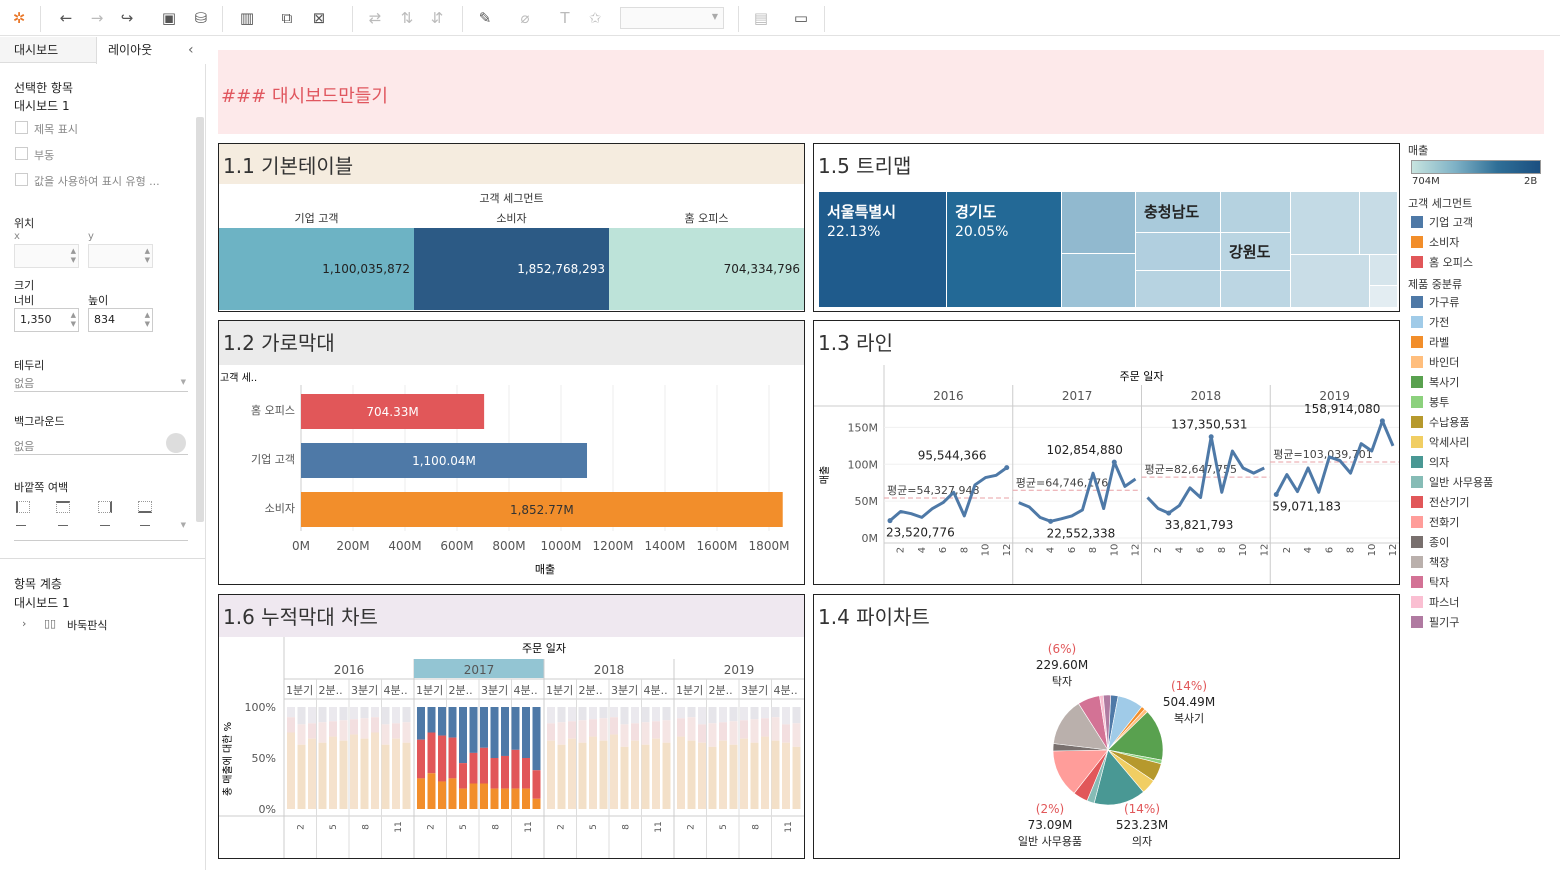 The height and width of the screenshot is (870, 1560). I want to click on sort-desc-icon: ⇵, so click(437, 18).